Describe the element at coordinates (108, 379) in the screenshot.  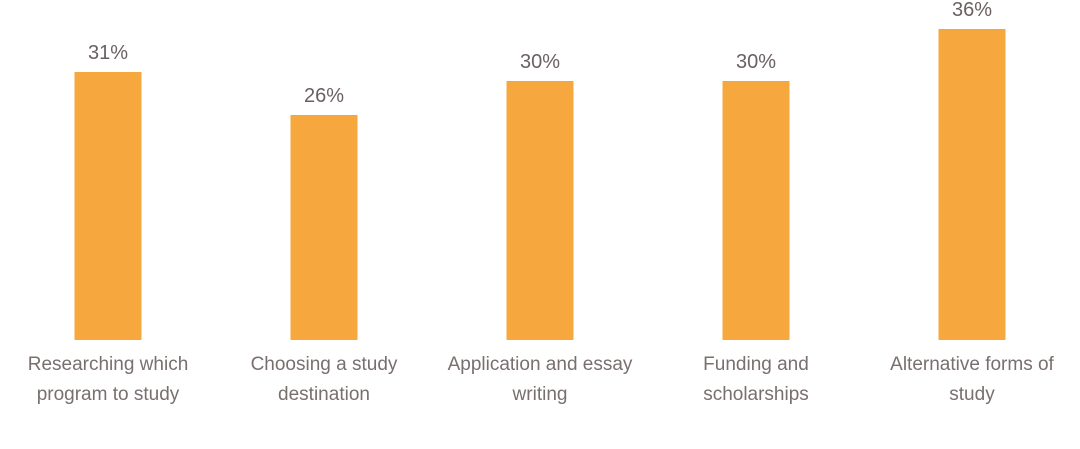
I see `bar-category-label: Researching which program to study` at that location.